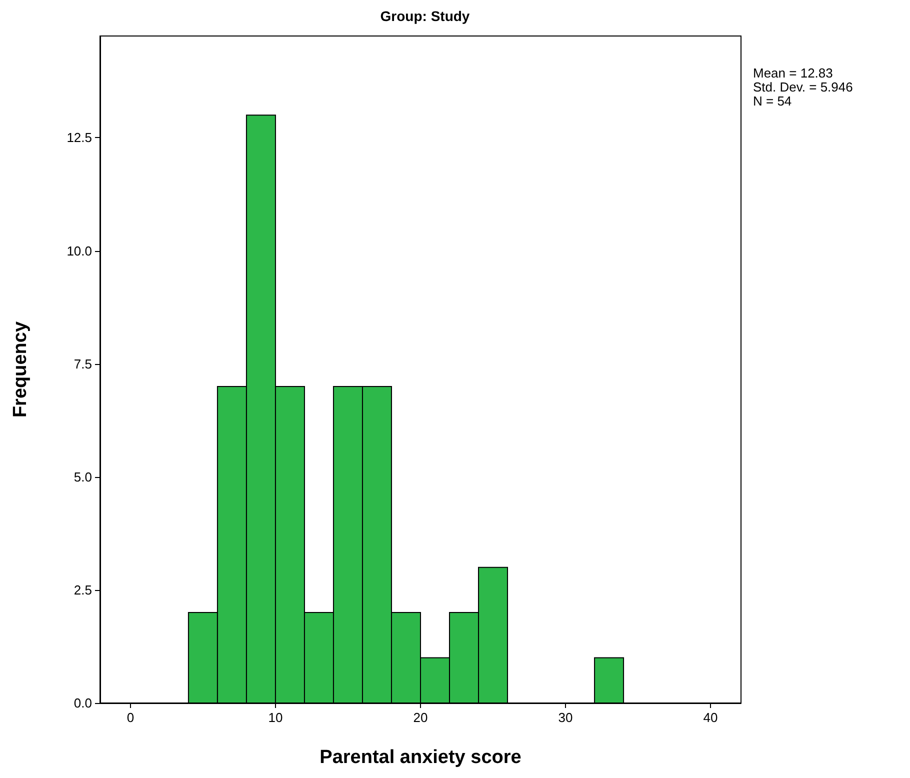 The image size is (910, 778). Describe the element at coordinates (710, 717) in the screenshot. I see `x-tick-label: 40` at that location.